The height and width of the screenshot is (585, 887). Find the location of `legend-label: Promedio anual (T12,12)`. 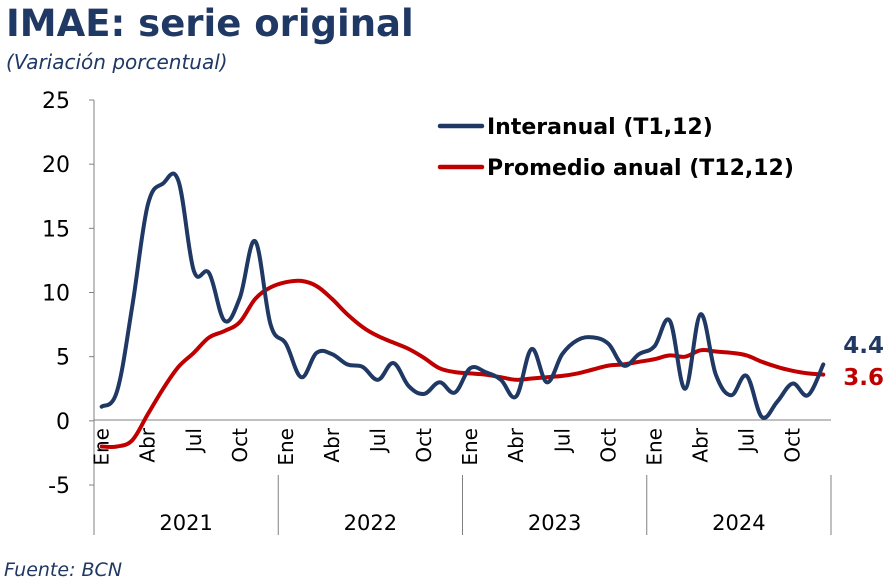

legend-label: Promedio anual (T12,12) is located at coordinates (640, 168).